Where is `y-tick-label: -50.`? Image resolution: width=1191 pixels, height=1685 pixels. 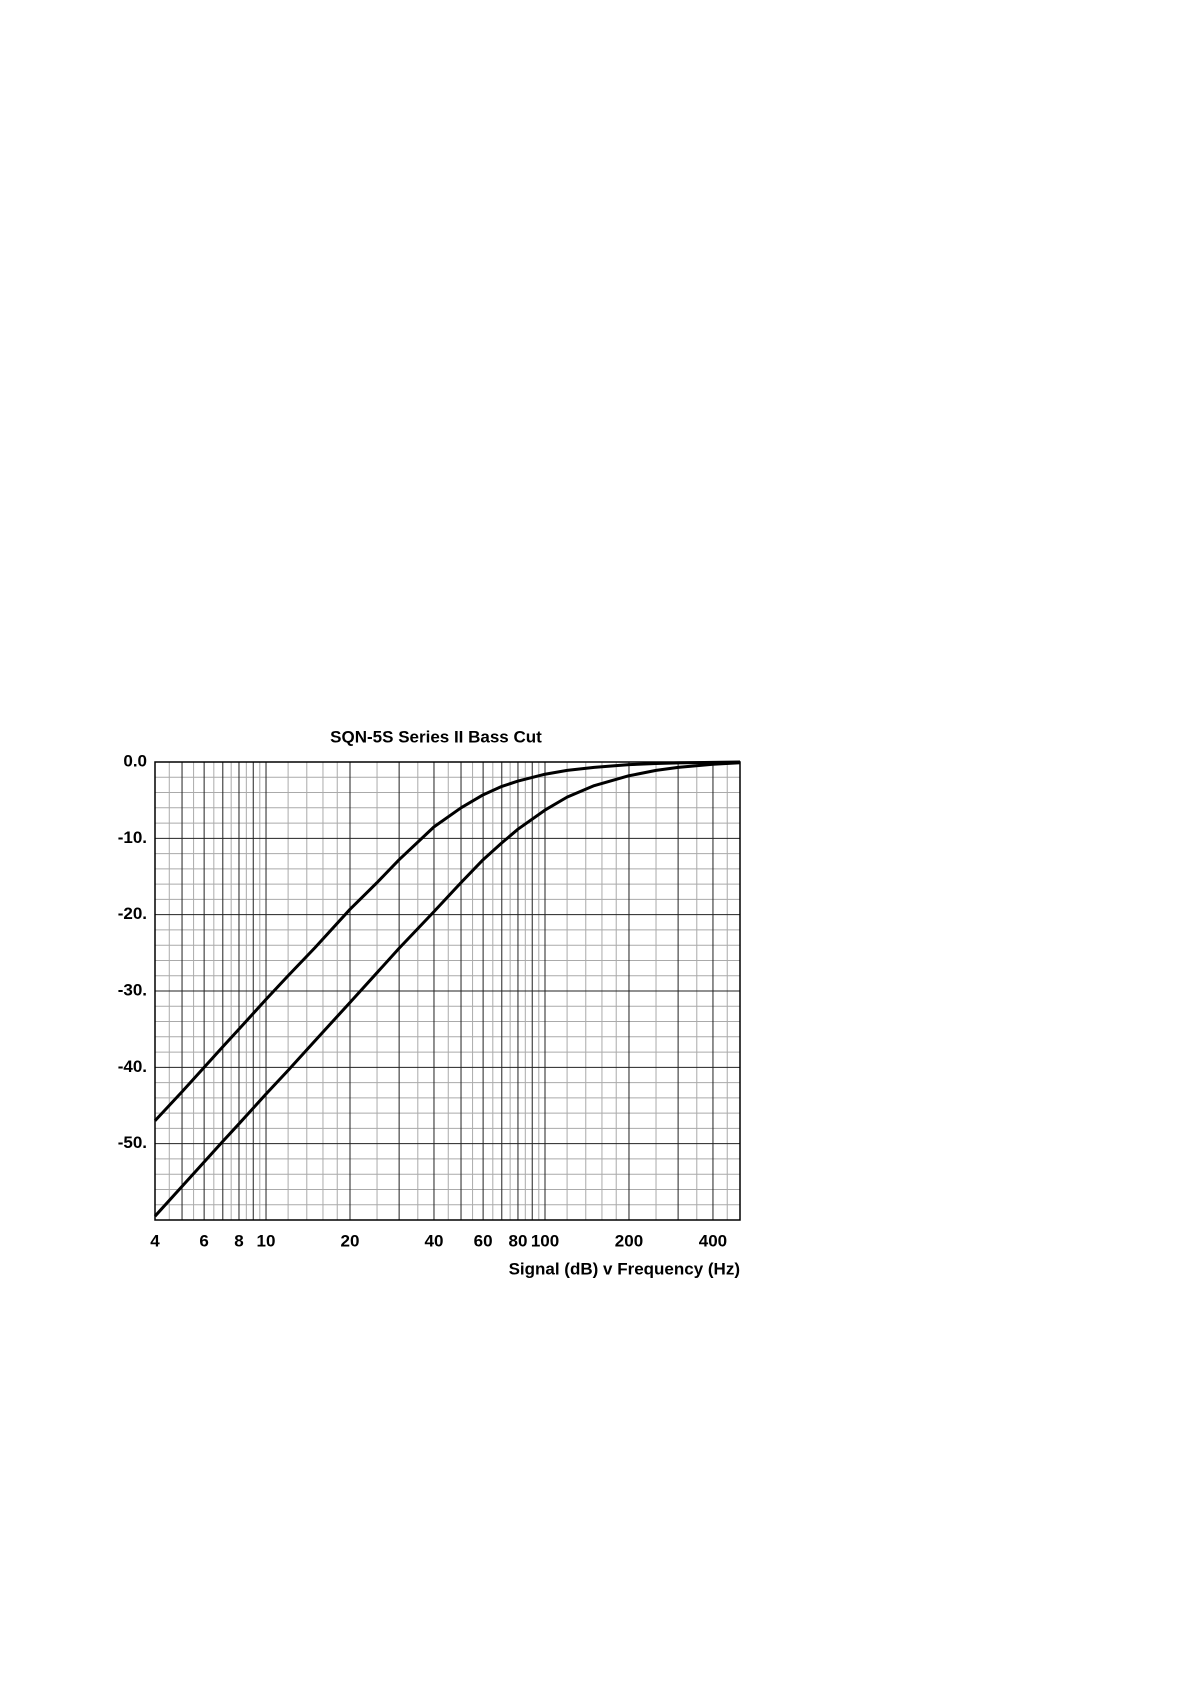
y-tick-label: -50. is located at coordinates (132, 1142).